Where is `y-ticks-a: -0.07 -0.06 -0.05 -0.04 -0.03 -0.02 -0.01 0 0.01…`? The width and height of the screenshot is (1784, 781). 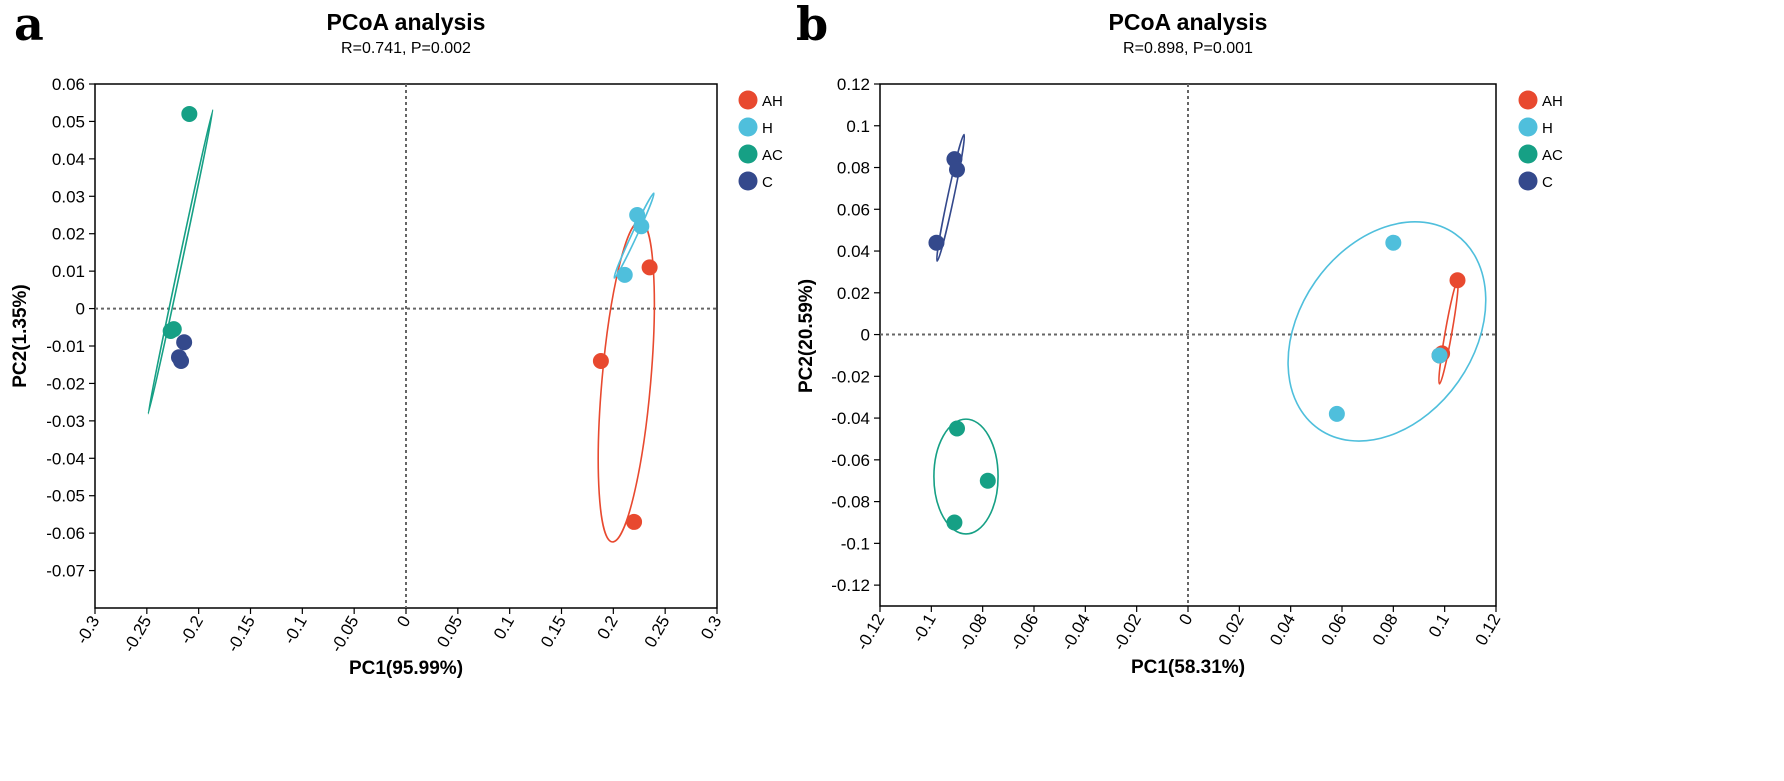 y-ticks-a: -0.07 -0.06 -0.05 -0.04 -0.03 -0.02 -0.01 0 0.01… is located at coordinates (70, 328).